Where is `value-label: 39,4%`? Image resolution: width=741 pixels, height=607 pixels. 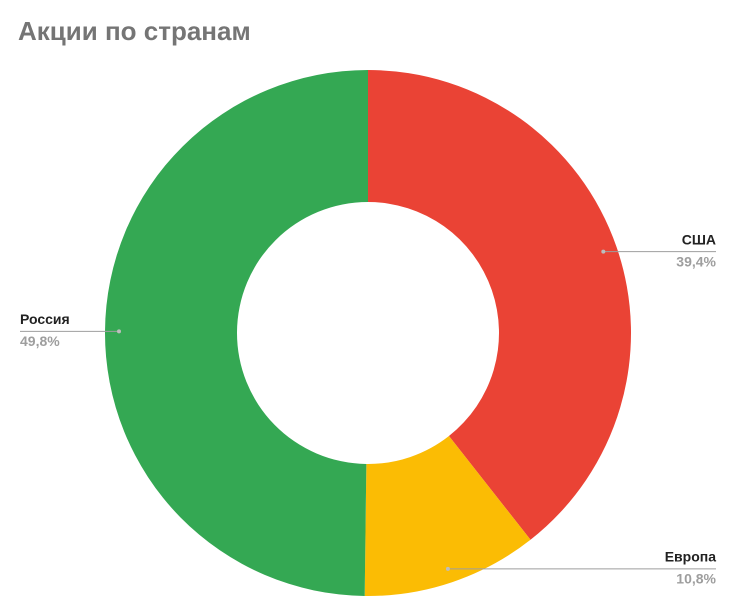
value-label: 39,4% is located at coordinates (696, 261).